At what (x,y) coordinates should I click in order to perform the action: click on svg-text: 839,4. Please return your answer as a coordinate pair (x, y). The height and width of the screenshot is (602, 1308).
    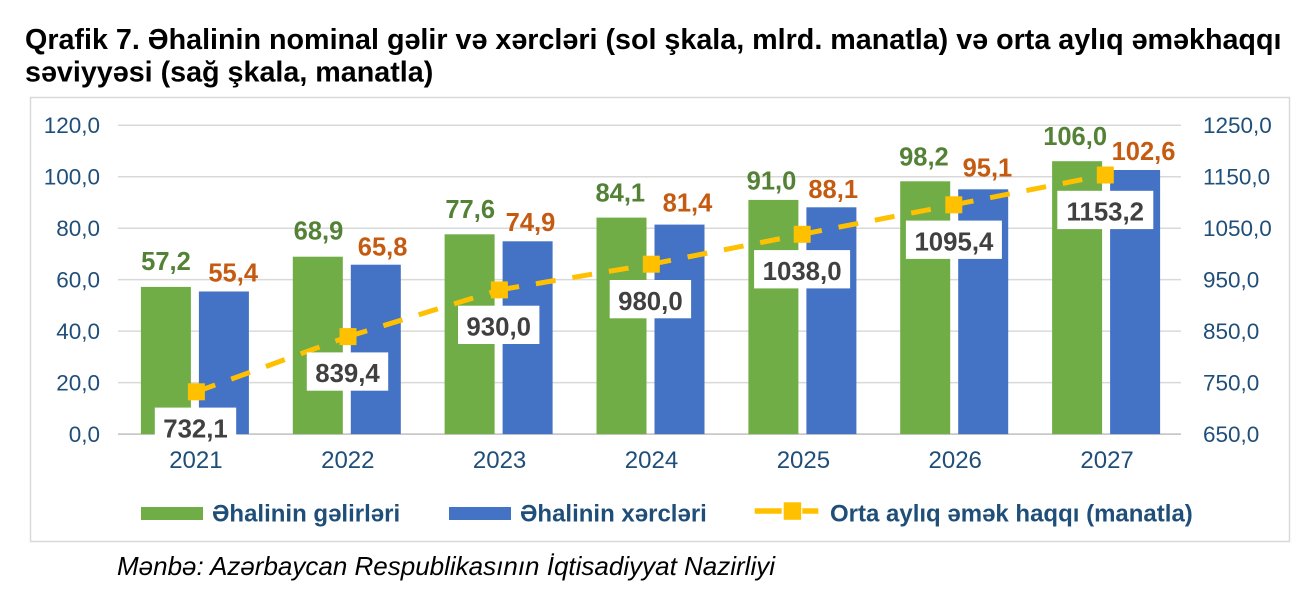
    Looking at the image, I should click on (347, 374).